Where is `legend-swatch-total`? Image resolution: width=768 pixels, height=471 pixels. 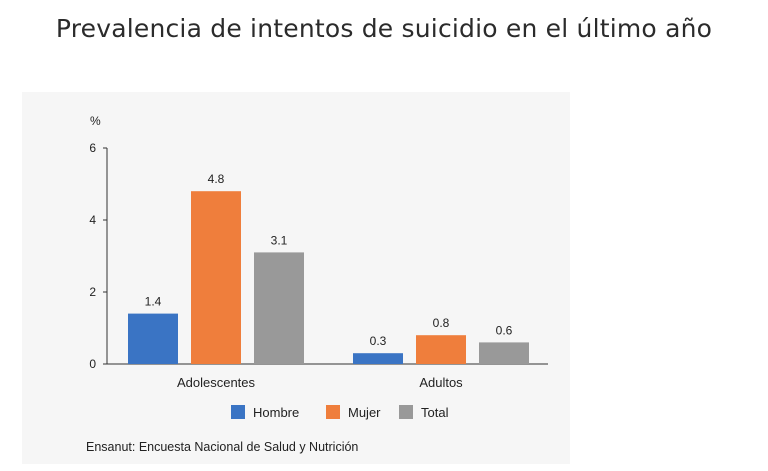 legend-swatch-total is located at coordinates (406, 412).